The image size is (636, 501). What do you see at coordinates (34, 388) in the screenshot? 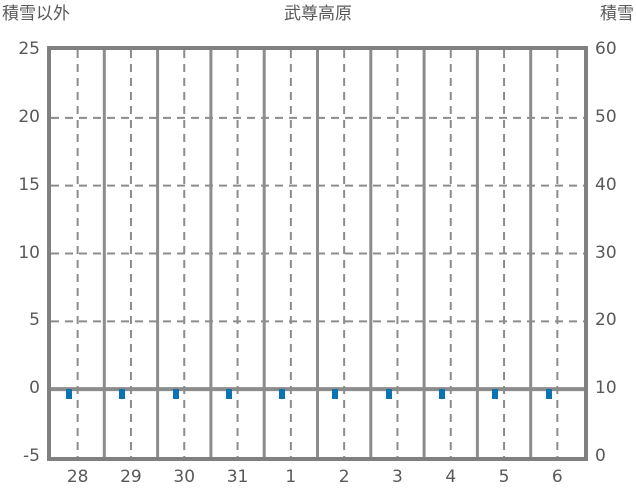
I see `left-tick-0: 0` at bounding box center [34, 388].